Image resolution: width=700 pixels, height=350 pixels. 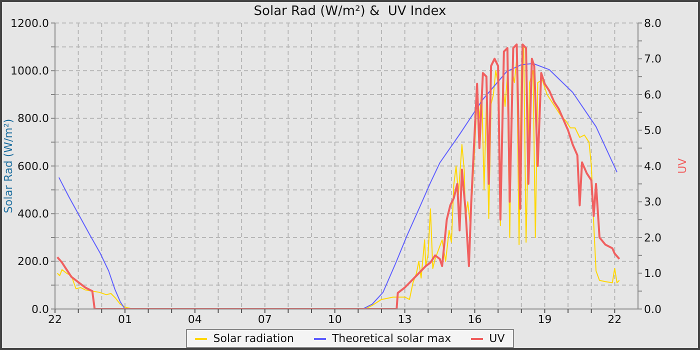 What do you see at coordinates (653, 131) in the screenshot?
I see `y2-tick-label: 5.0` at bounding box center [653, 131].